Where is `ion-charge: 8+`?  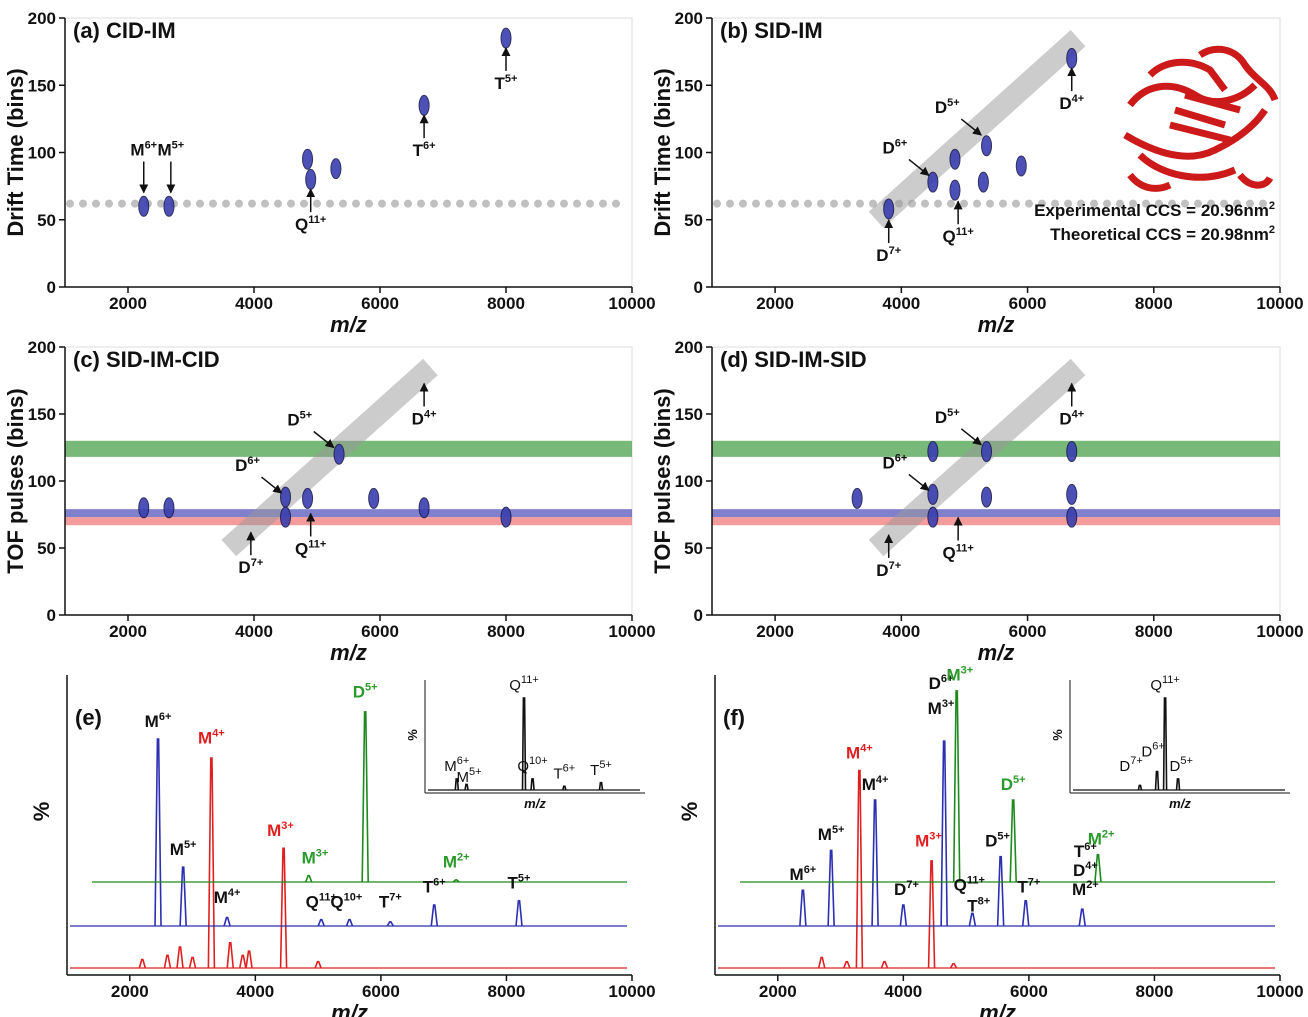
ion-charge: 8+ is located at coordinates (984, 902).